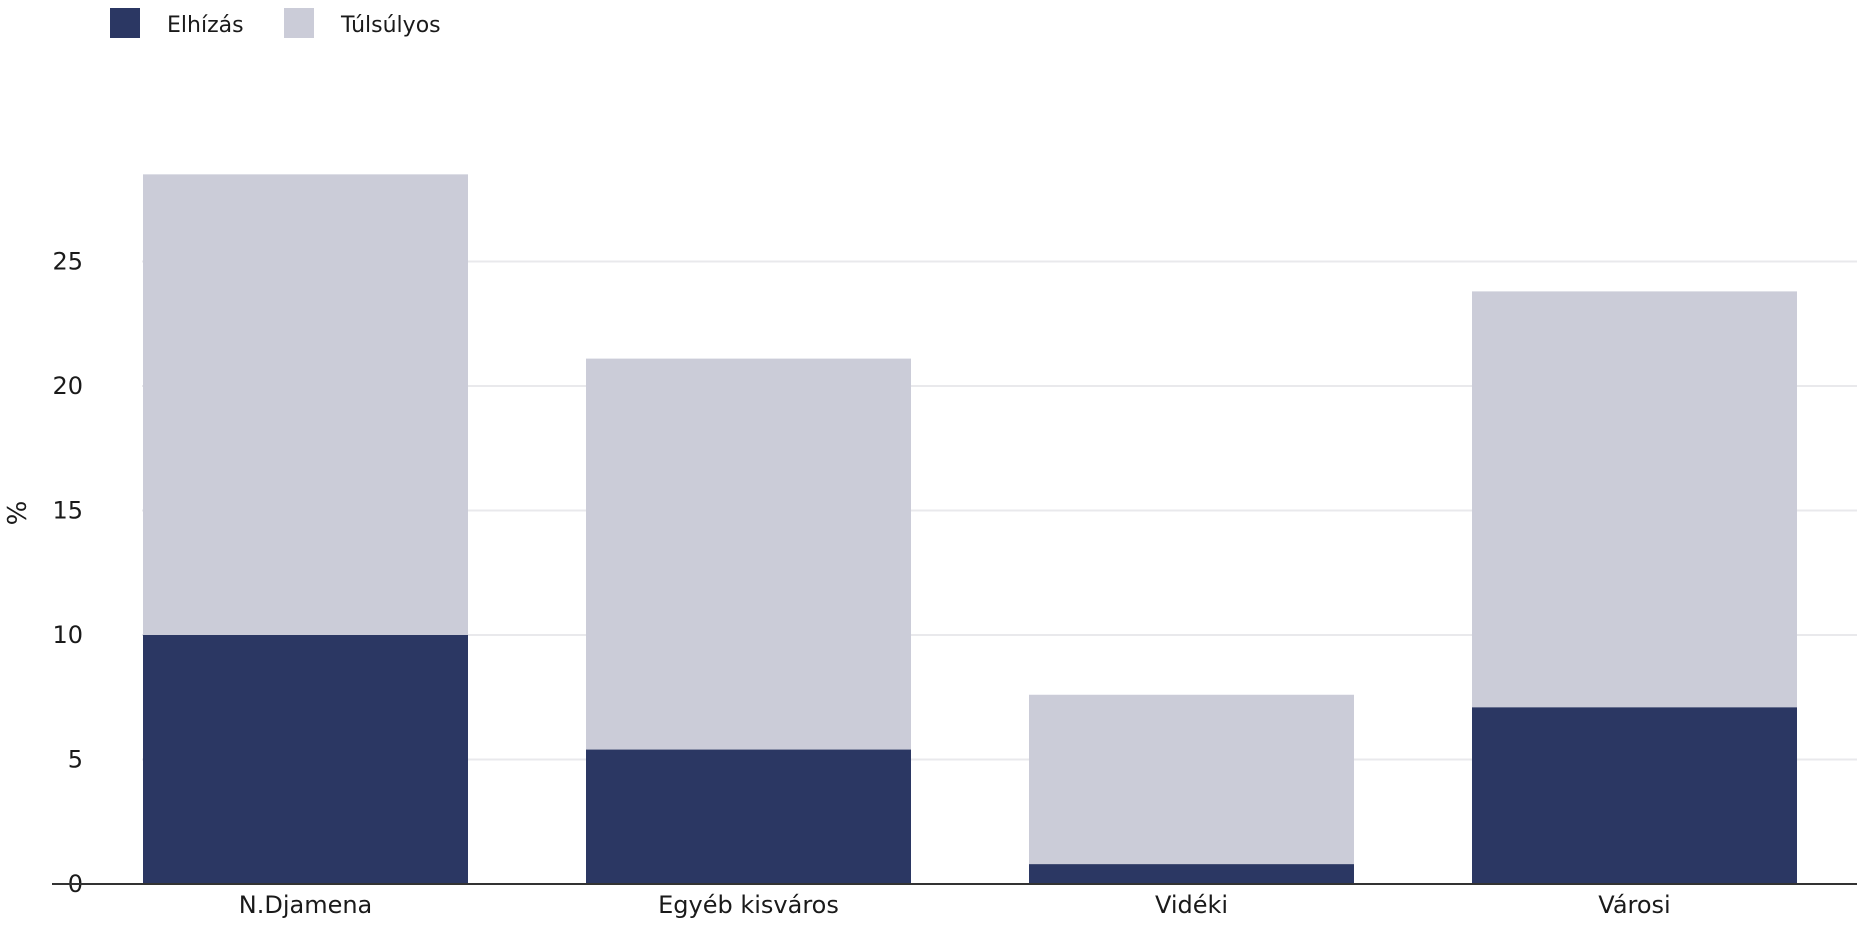 The height and width of the screenshot is (927, 1857). I want to click on x-category-label: Városi, so click(1634, 905).